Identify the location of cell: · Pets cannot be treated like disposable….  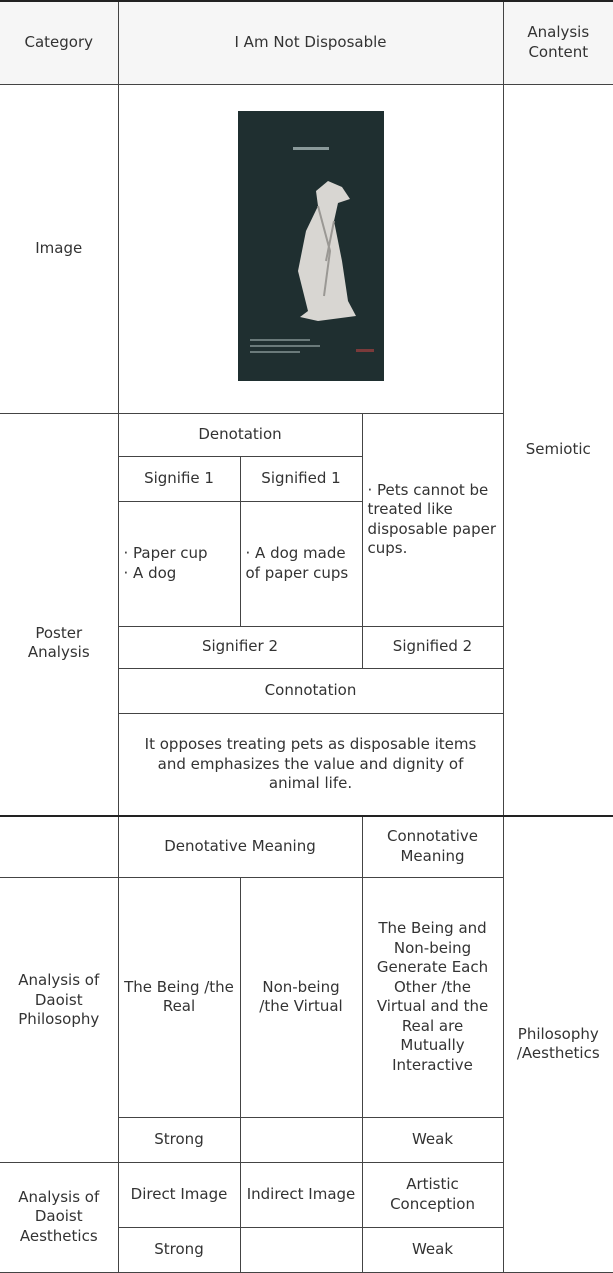
(432, 519).